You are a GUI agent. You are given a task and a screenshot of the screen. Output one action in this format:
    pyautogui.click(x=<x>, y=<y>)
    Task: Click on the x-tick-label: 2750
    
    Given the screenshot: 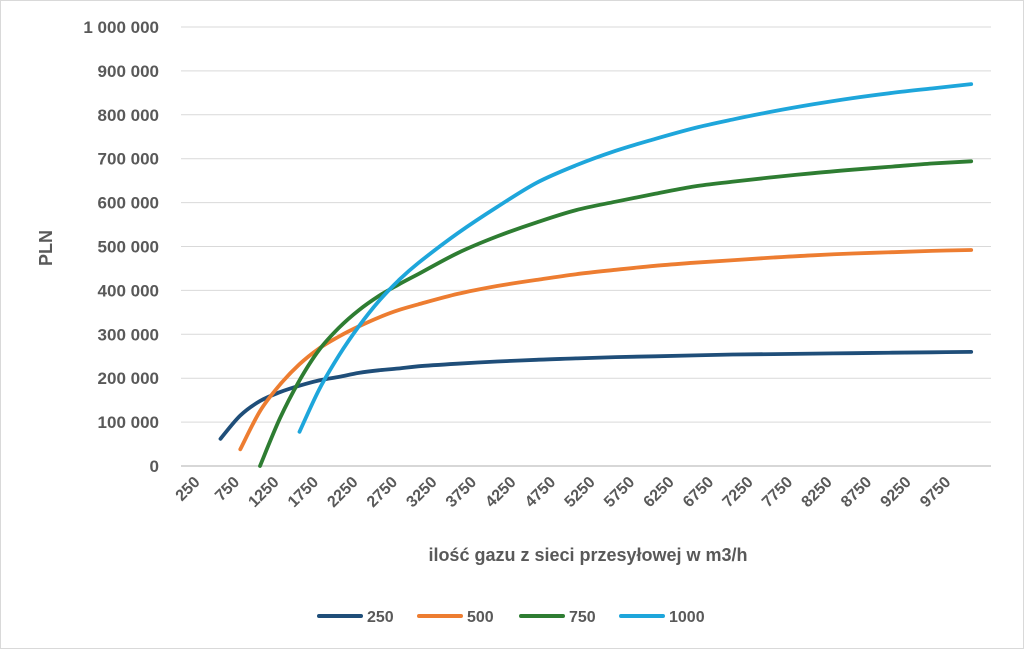 What is the action you would take?
    pyautogui.click(x=382, y=492)
    